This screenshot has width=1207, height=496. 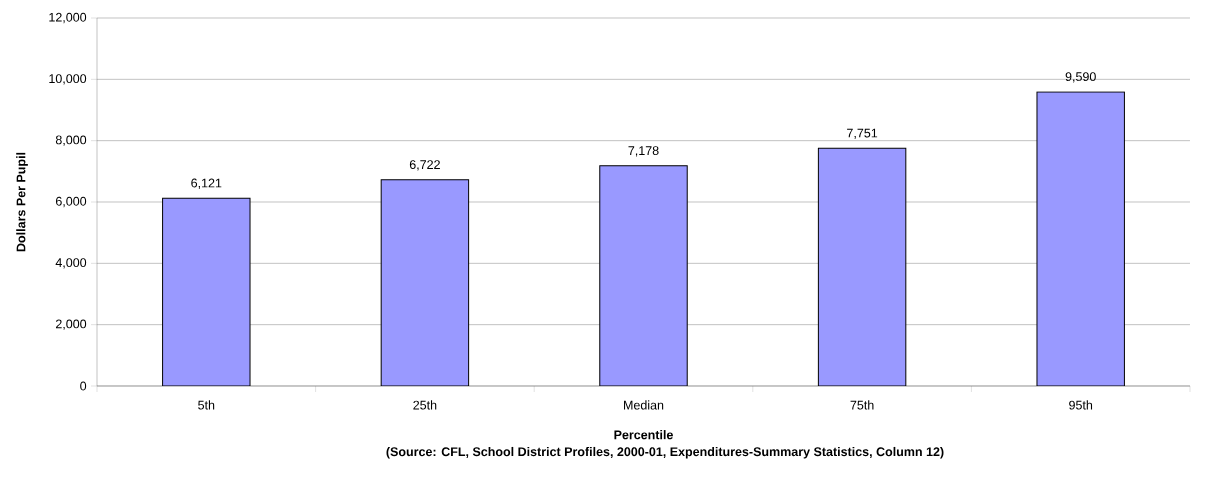 I want to click on y-tick-label: 6,000, so click(x=71, y=202).